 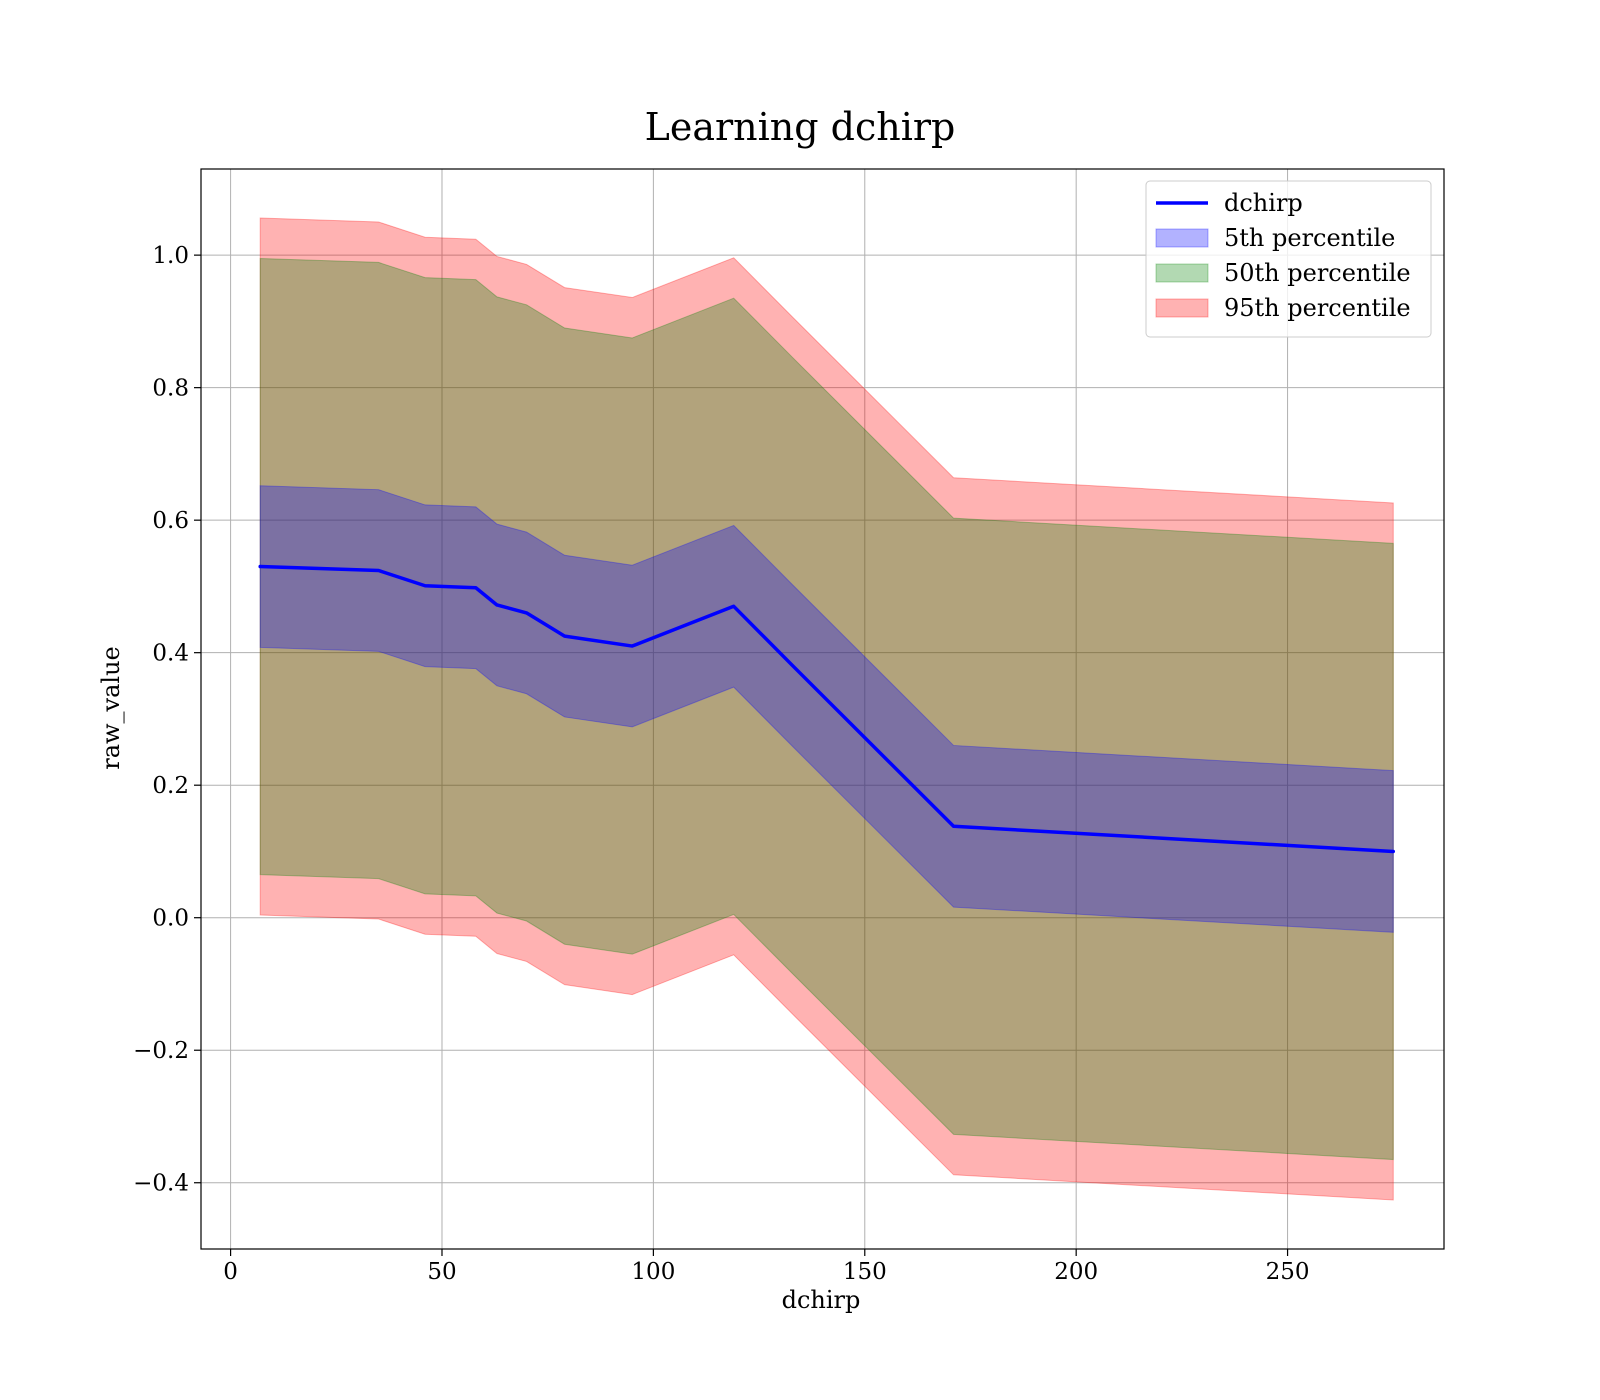 What do you see at coordinates (170, 919) in the screenshot?
I see `y-tick-label: 0.0` at bounding box center [170, 919].